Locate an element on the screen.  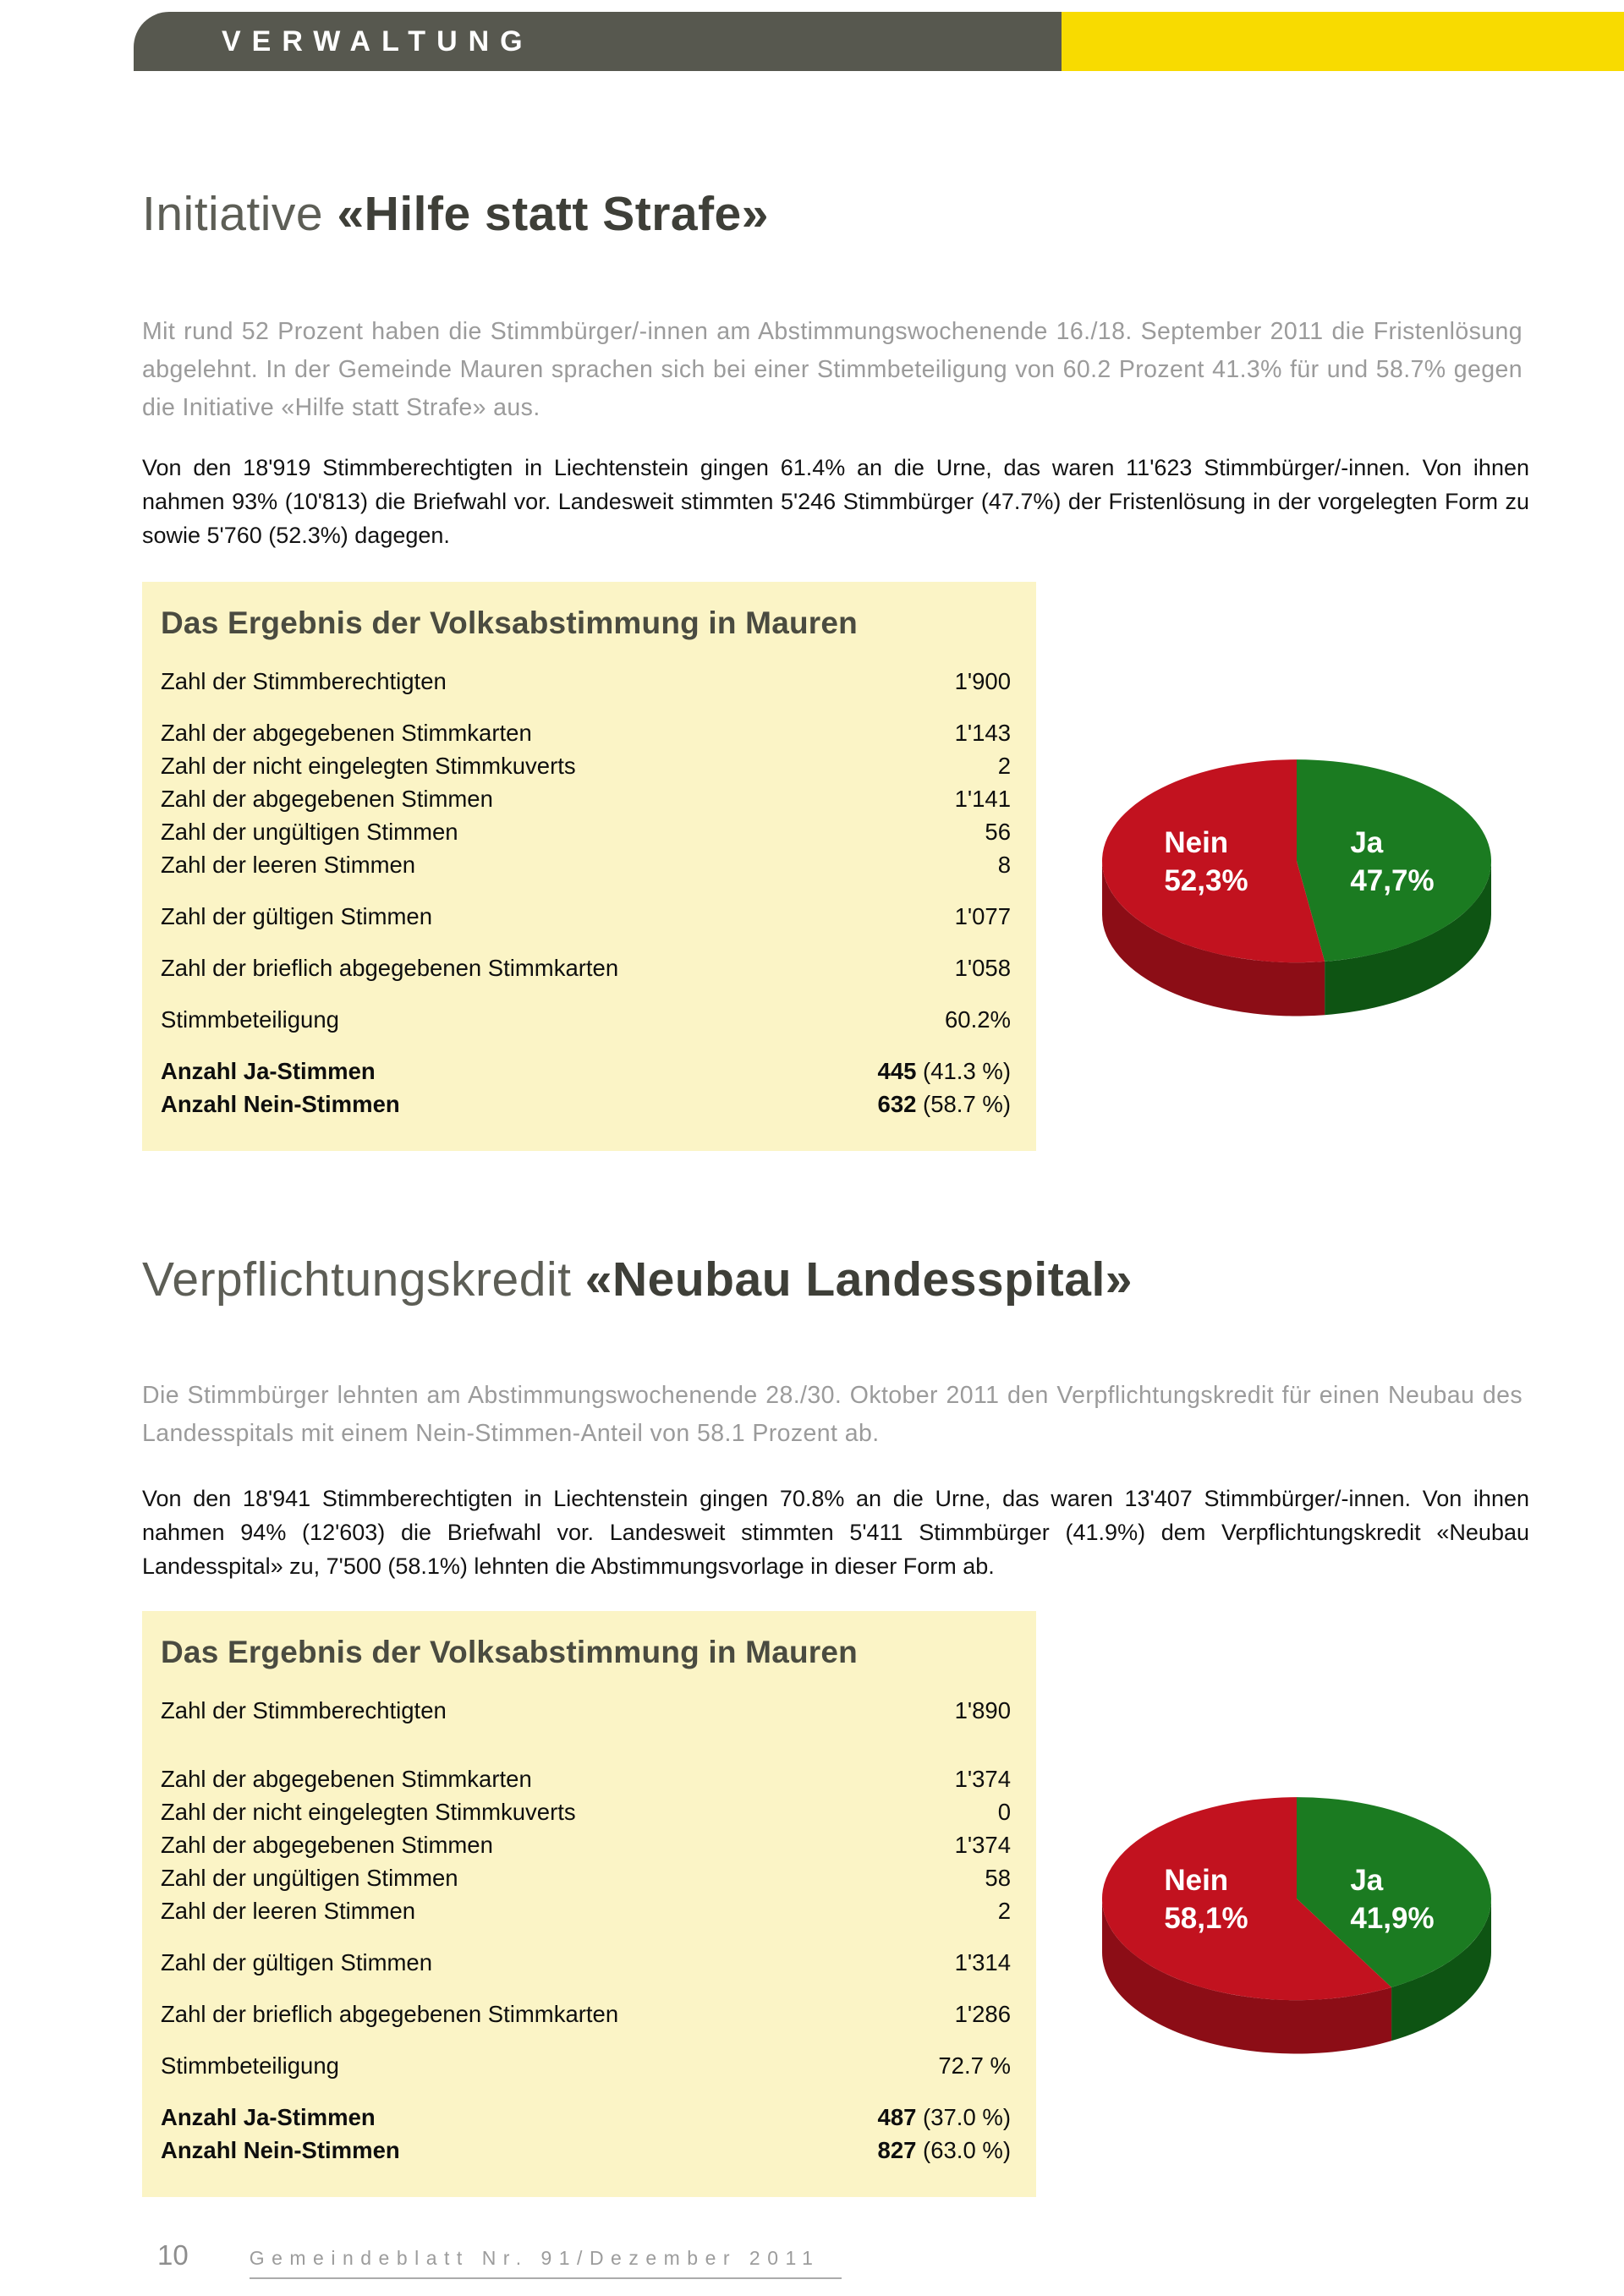
result-value: 1'900 is located at coordinates (982, 681).